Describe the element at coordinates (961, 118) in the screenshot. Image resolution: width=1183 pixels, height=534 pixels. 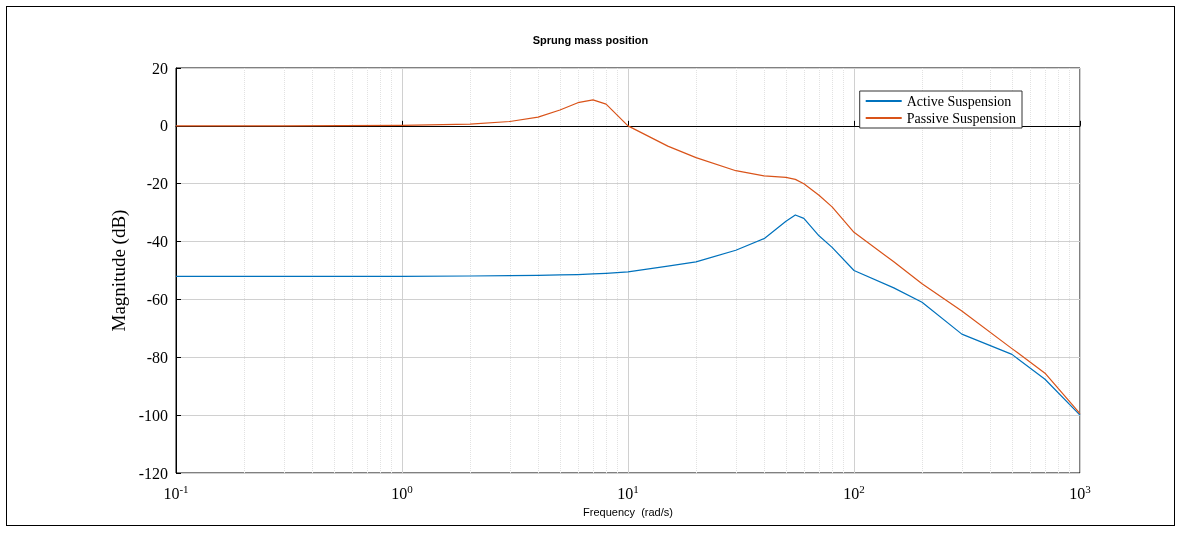
I see `legend-label: Passive Suspension` at that location.